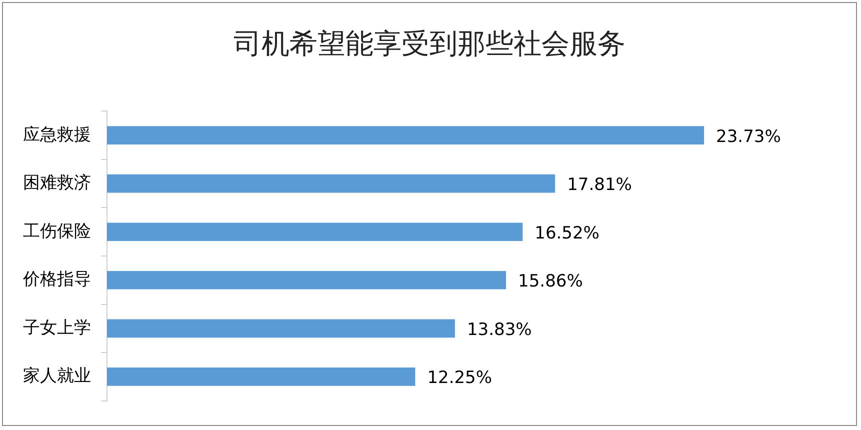 This screenshot has width=861, height=430. I want to click on data-label: 13.83%, so click(499, 330).